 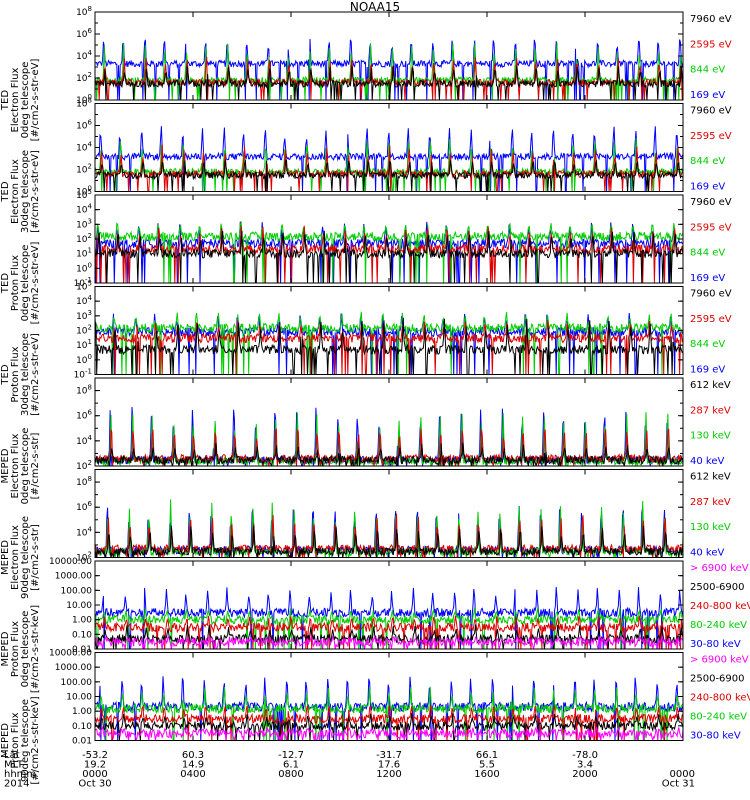 I want to click on legend-item: 30-80 keV, so click(x=715, y=644).